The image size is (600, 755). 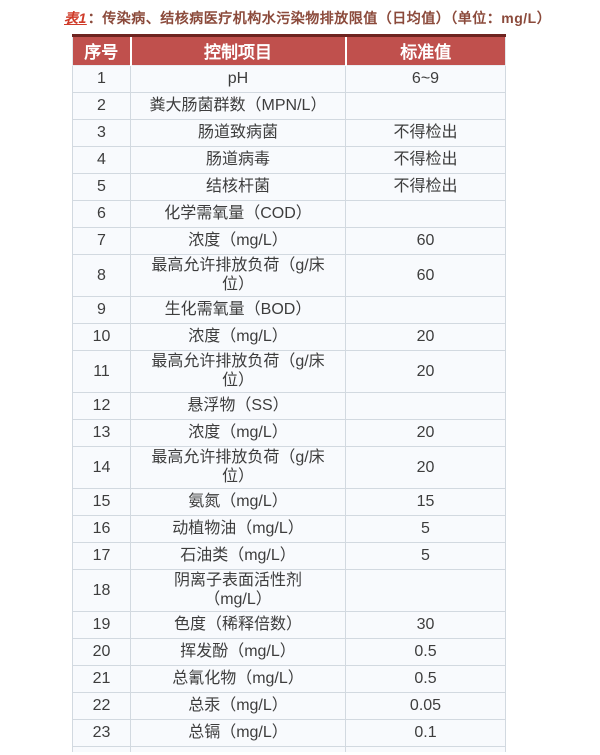 I want to click on row-number: 15, so click(x=101, y=501).